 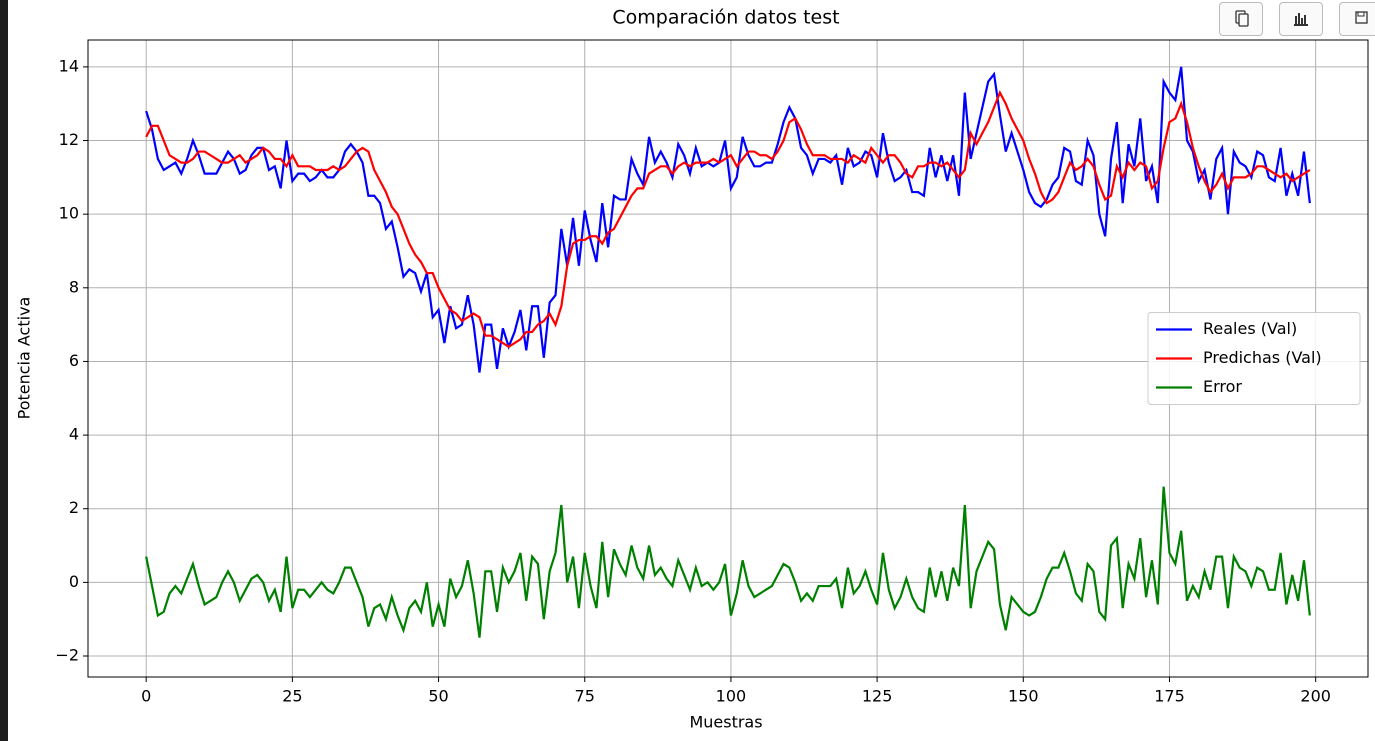 I want to click on chart-button, so click(x=1301, y=19).